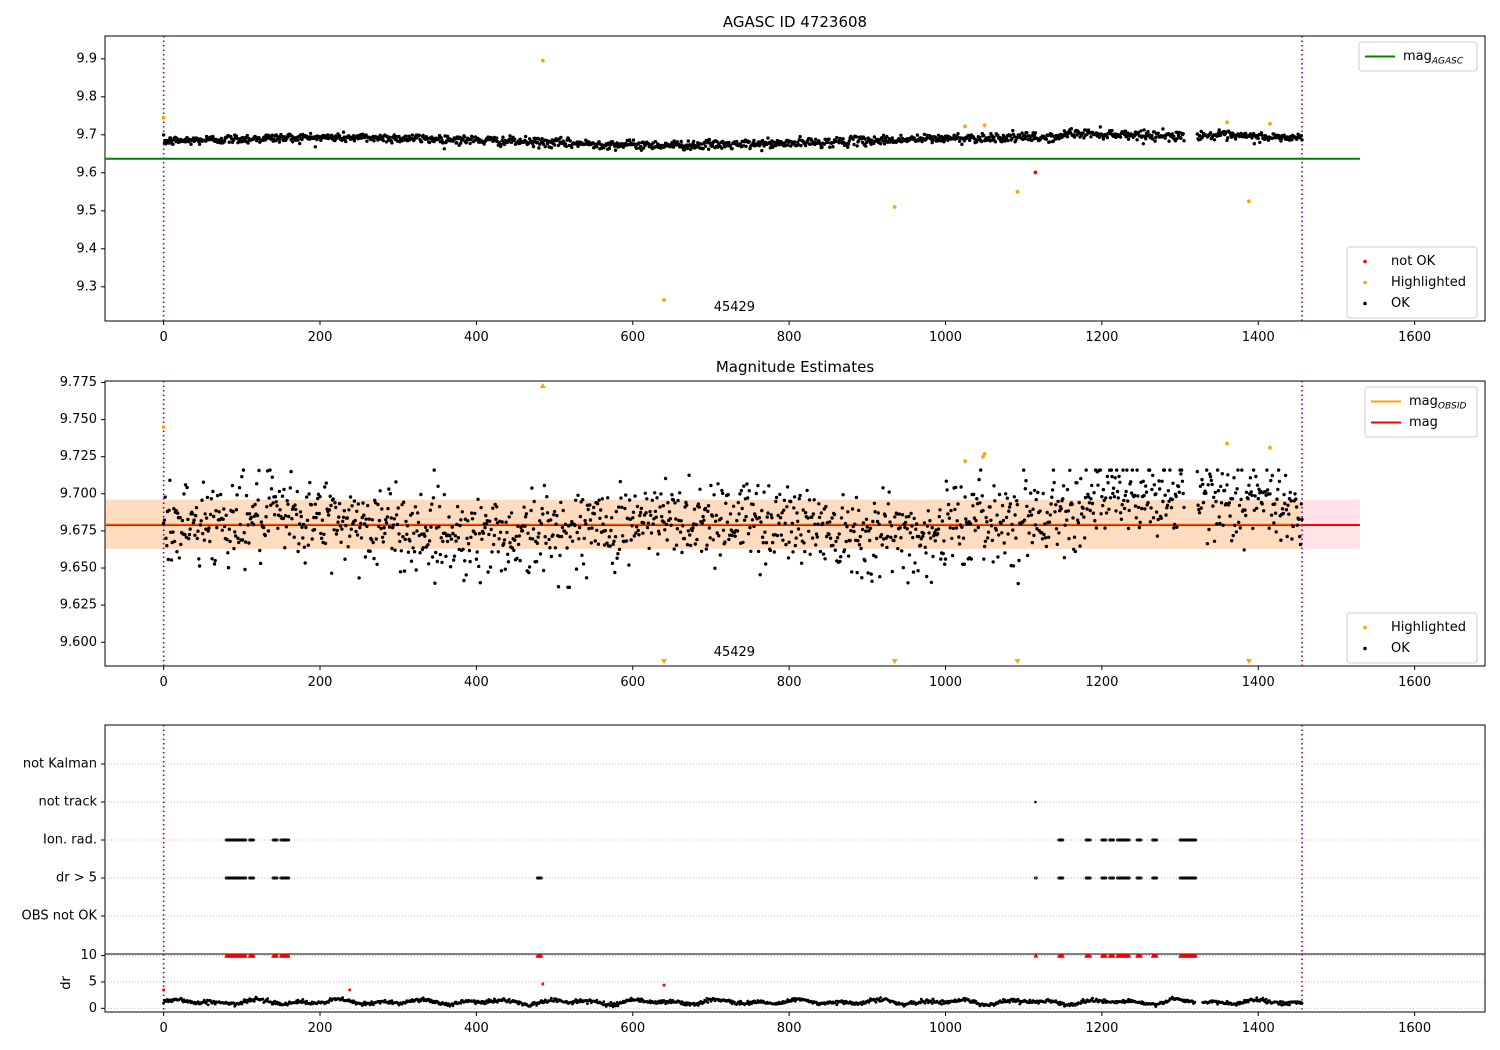 This screenshot has height=1050, width=1500. I want to click on agasc-xtick-label: 0, so click(163, 337).